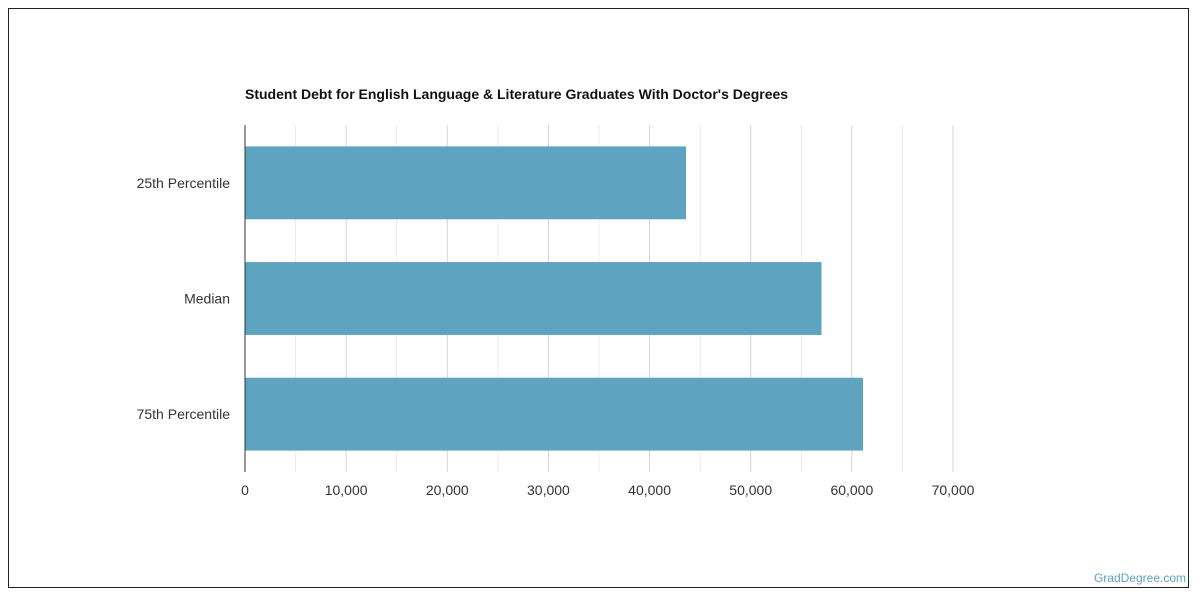  Describe the element at coordinates (953, 490) in the screenshot. I see `x-tick-label: 70,000` at that location.